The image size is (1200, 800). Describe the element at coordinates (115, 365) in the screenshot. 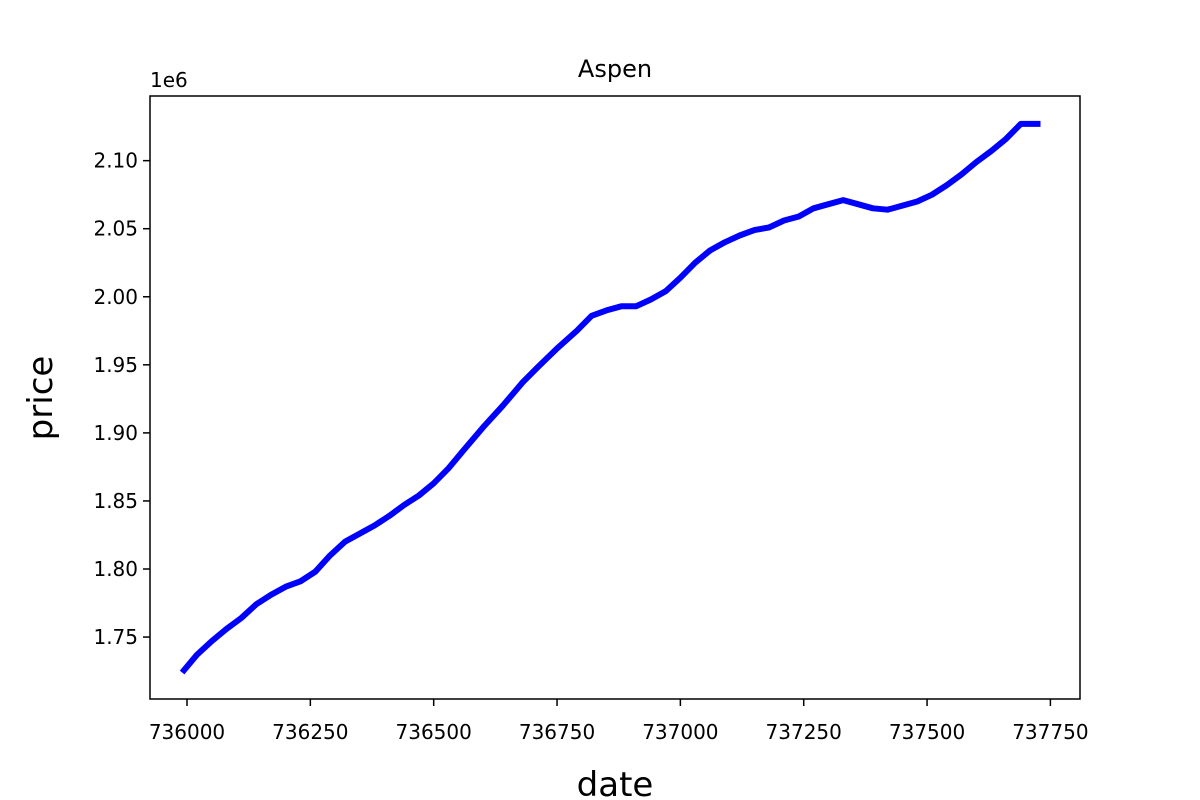

I see `y-tick-label: 1.95` at that location.